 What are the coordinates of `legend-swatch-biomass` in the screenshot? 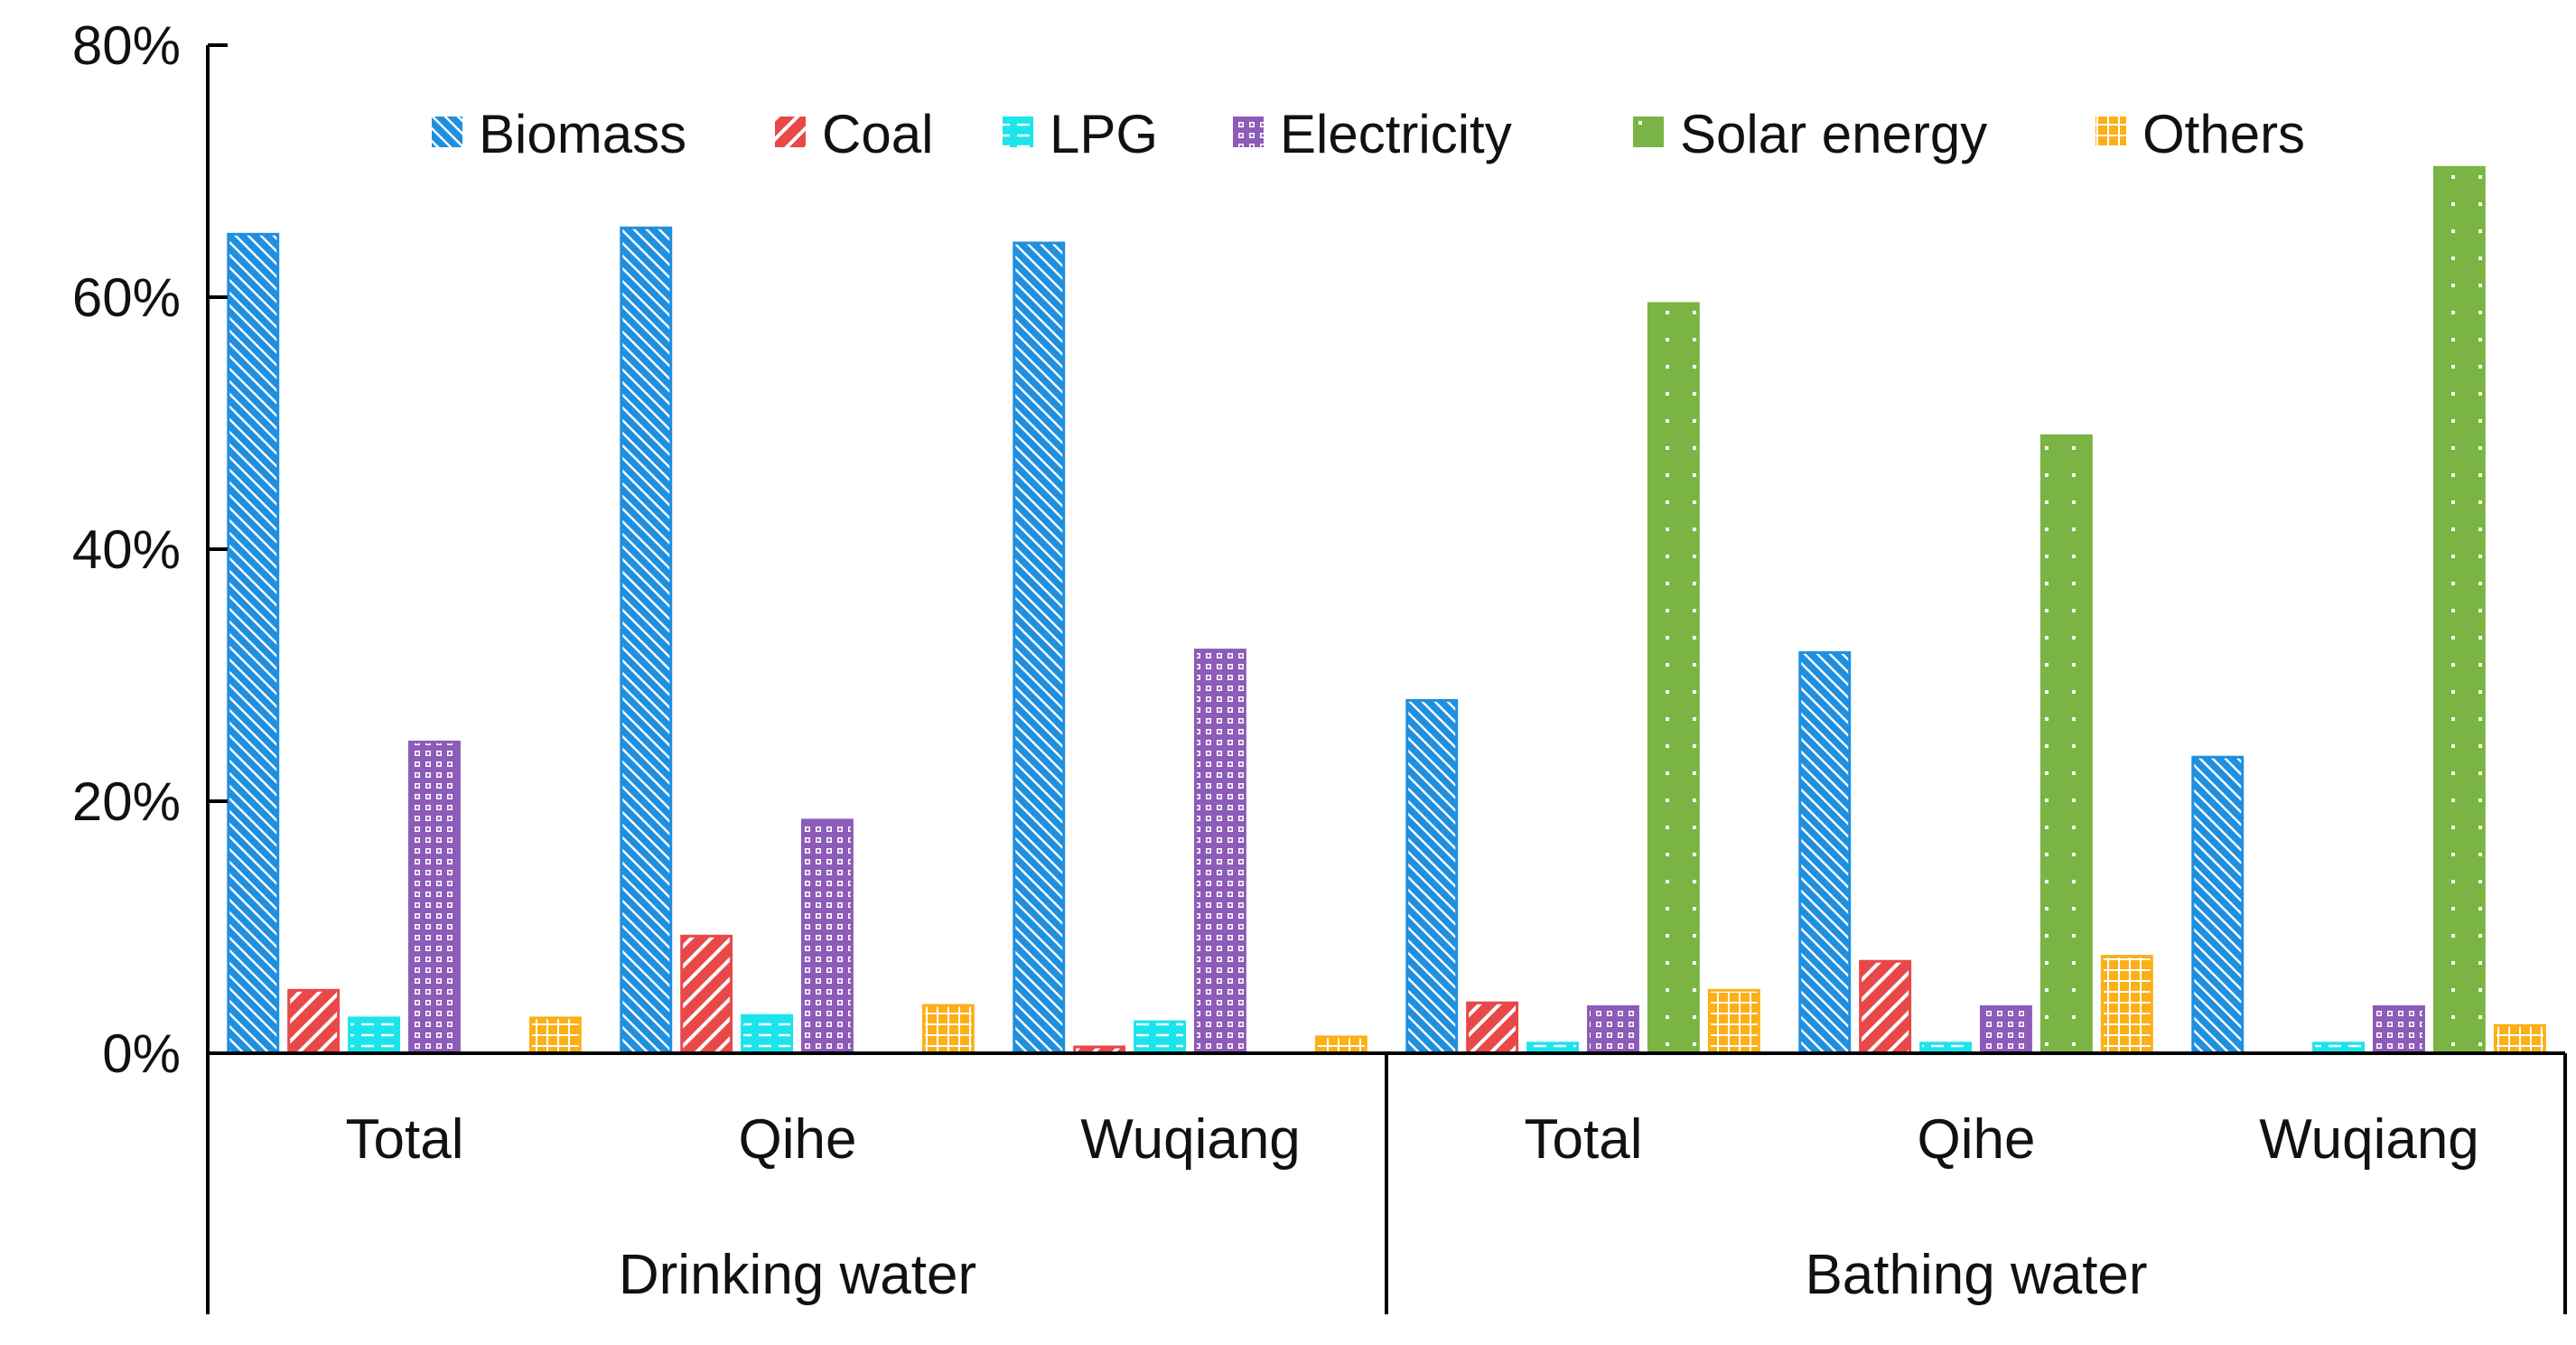 It's located at (447, 132).